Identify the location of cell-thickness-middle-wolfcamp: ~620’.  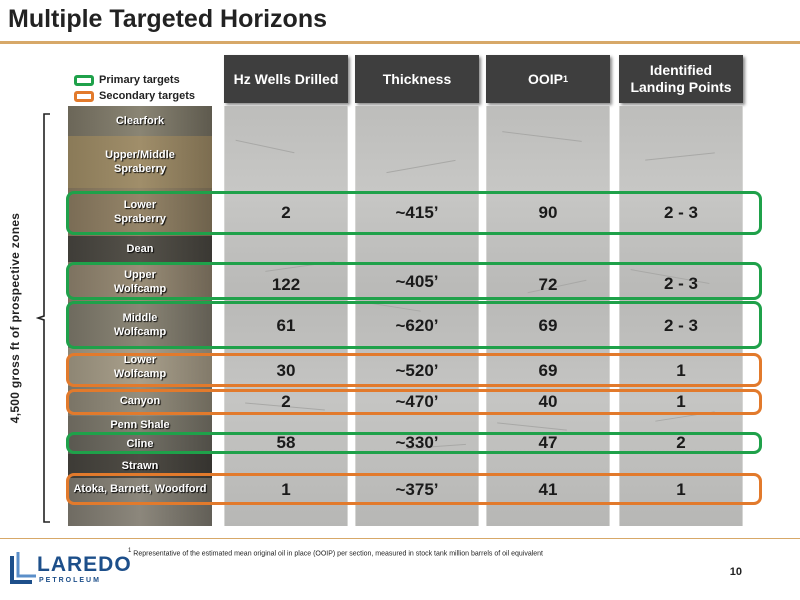
(417, 325).